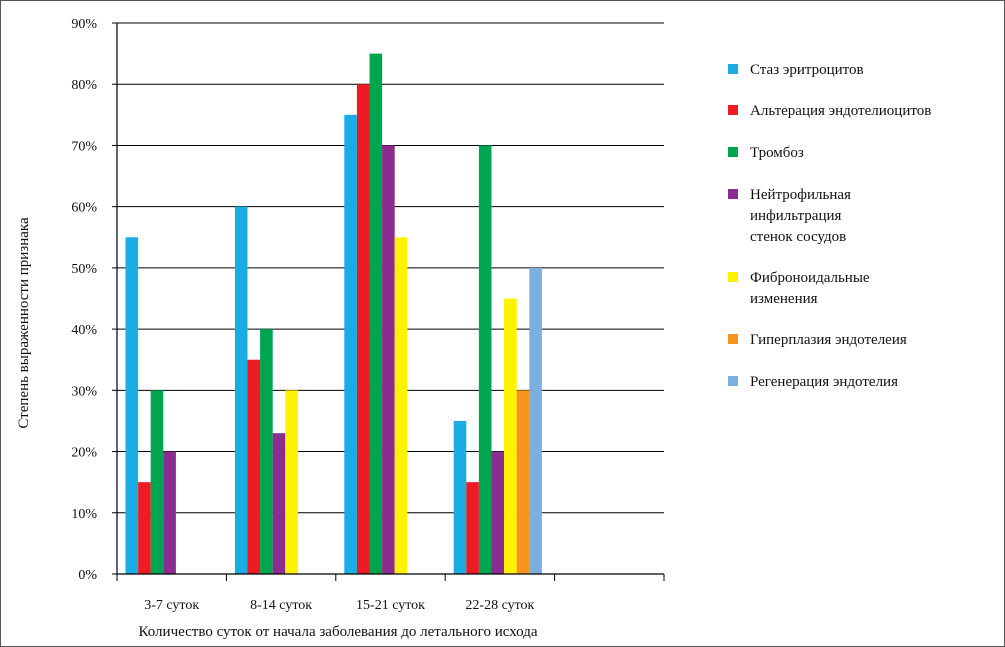  Describe the element at coordinates (824, 382) in the screenshot. I see `legend-label: Регенерация эндотелия` at that location.